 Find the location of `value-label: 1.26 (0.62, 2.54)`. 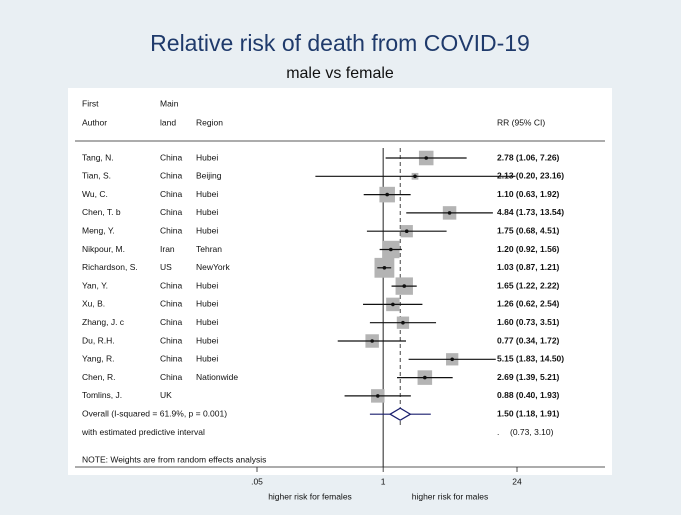

value-label: 1.26 (0.62, 2.54) is located at coordinates (528, 304).